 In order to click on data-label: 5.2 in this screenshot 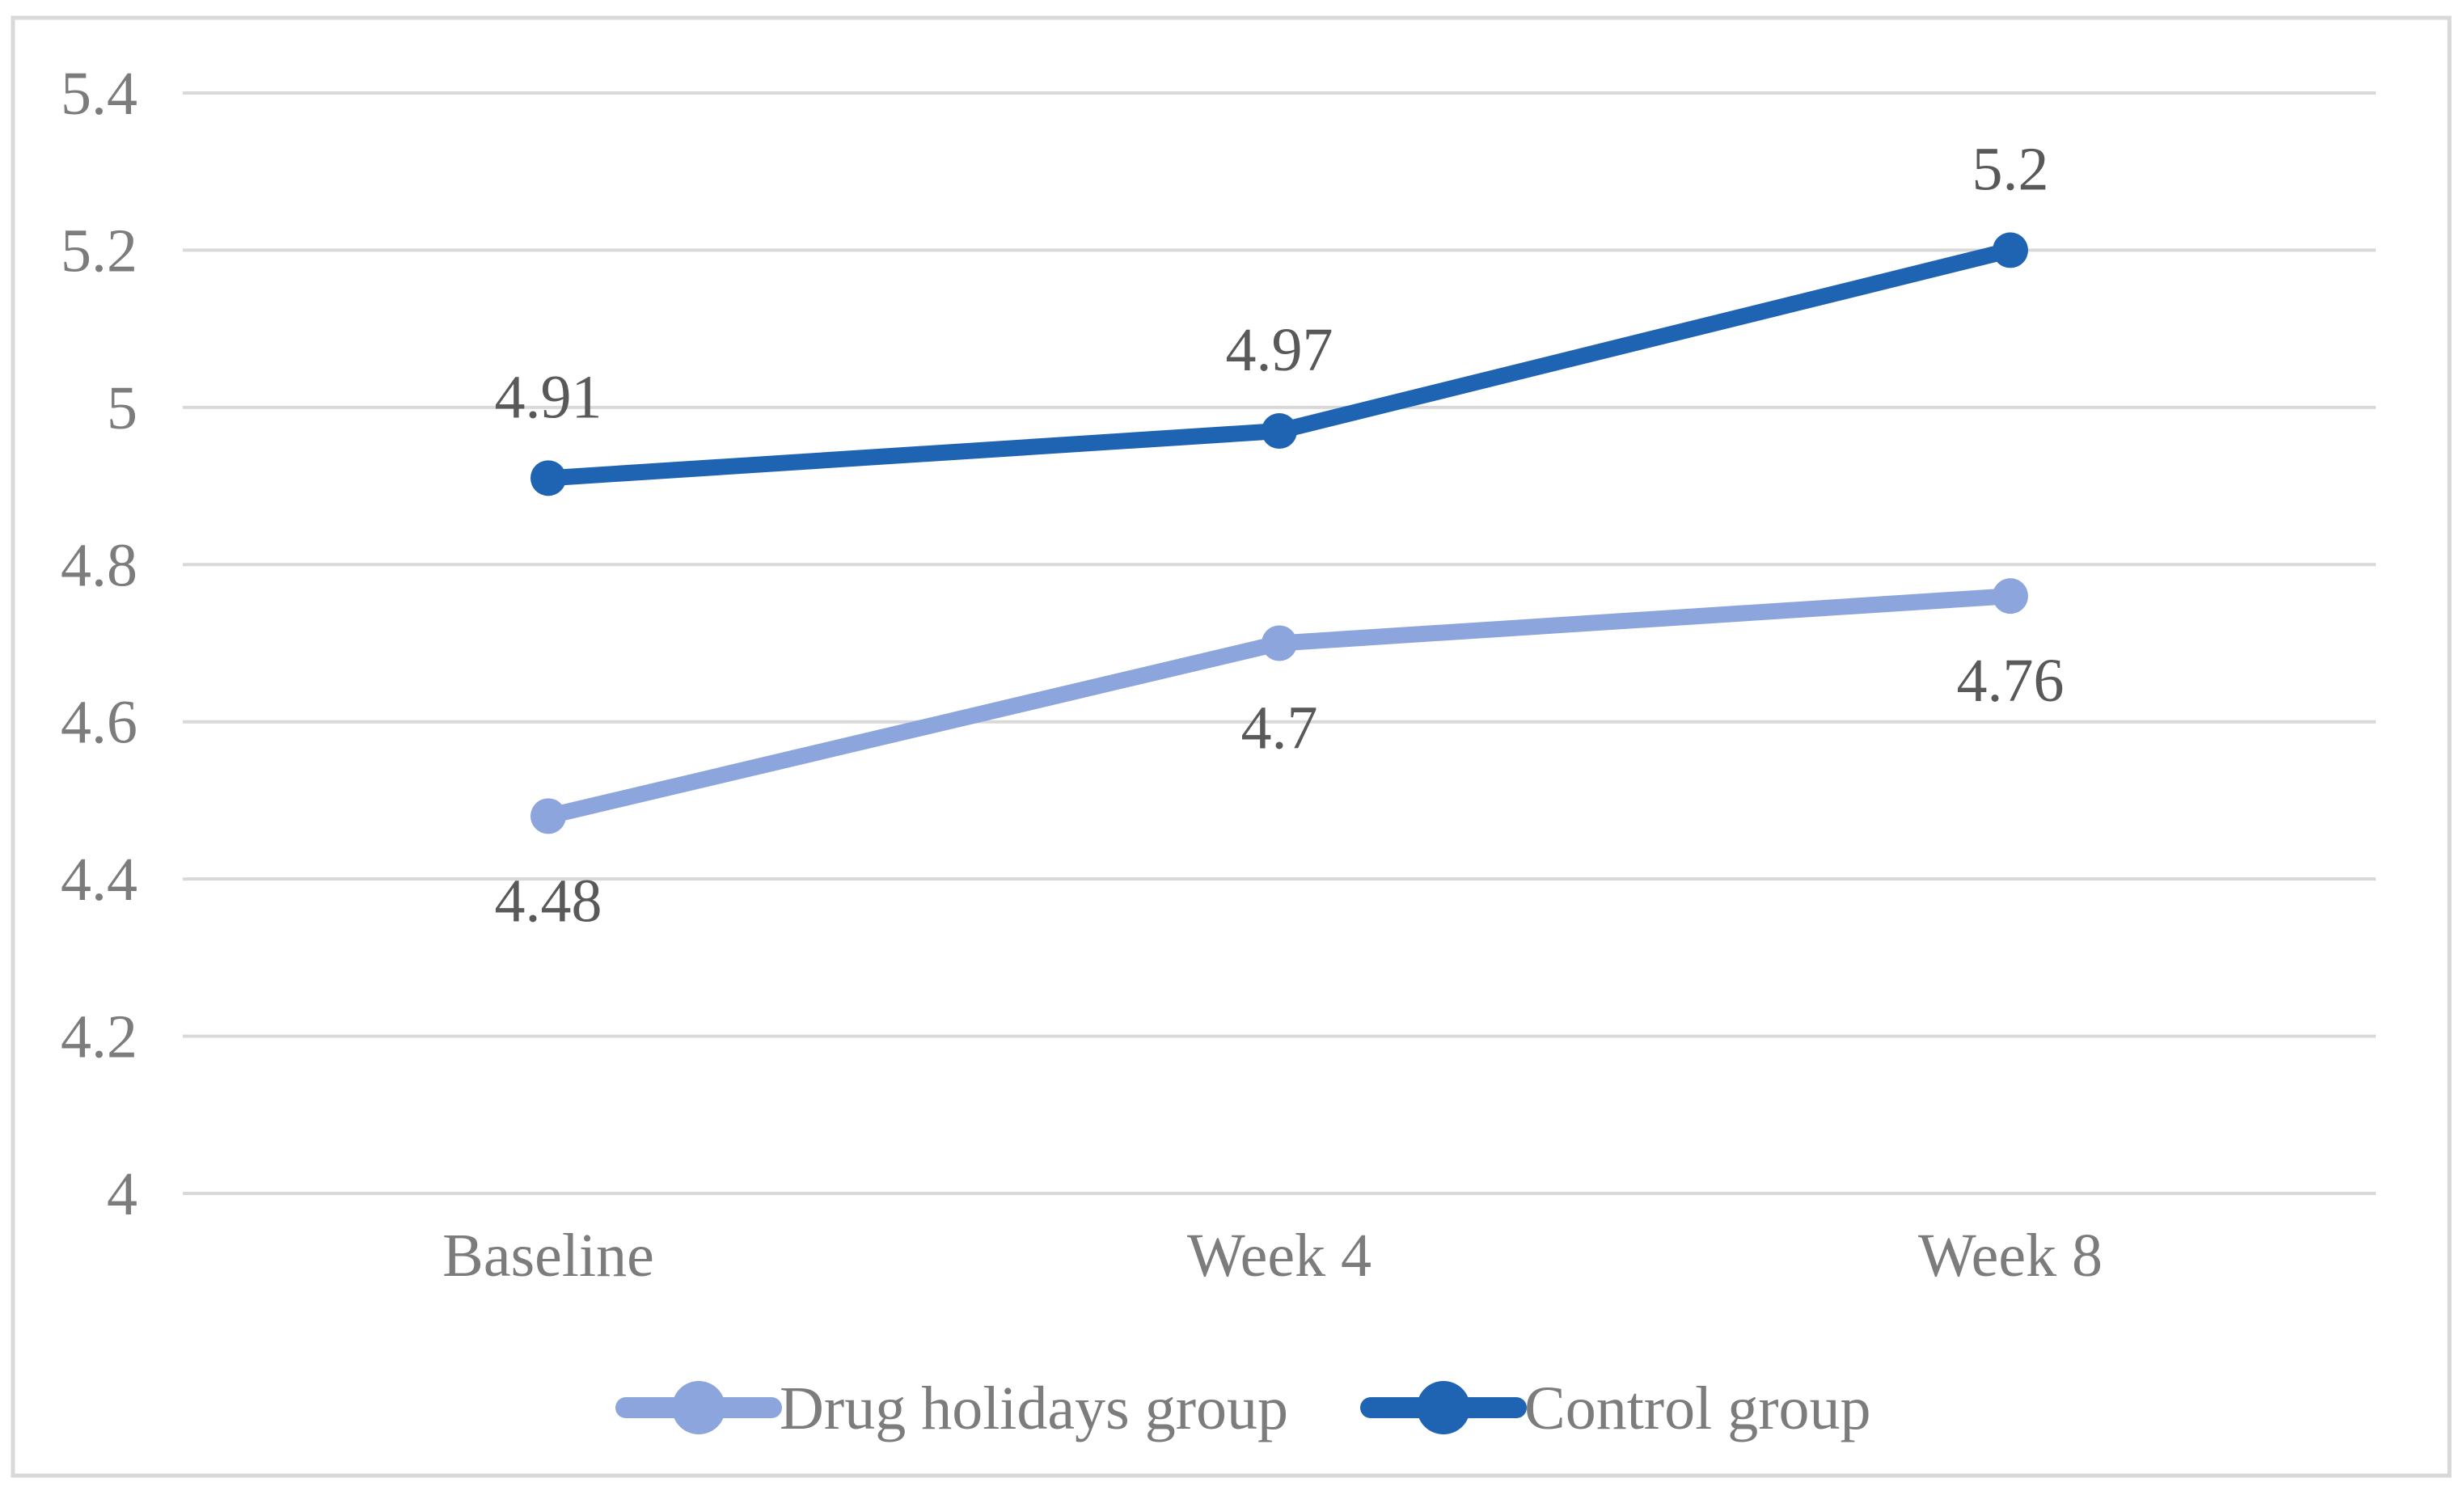, I will do `click(2010, 169)`.